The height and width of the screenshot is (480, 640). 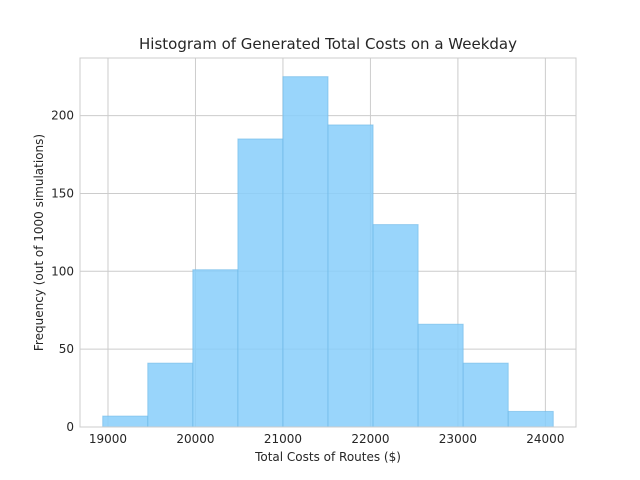 What do you see at coordinates (458, 439) in the screenshot?
I see `x-tick-label: 23000` at bounding box center [458, 439].